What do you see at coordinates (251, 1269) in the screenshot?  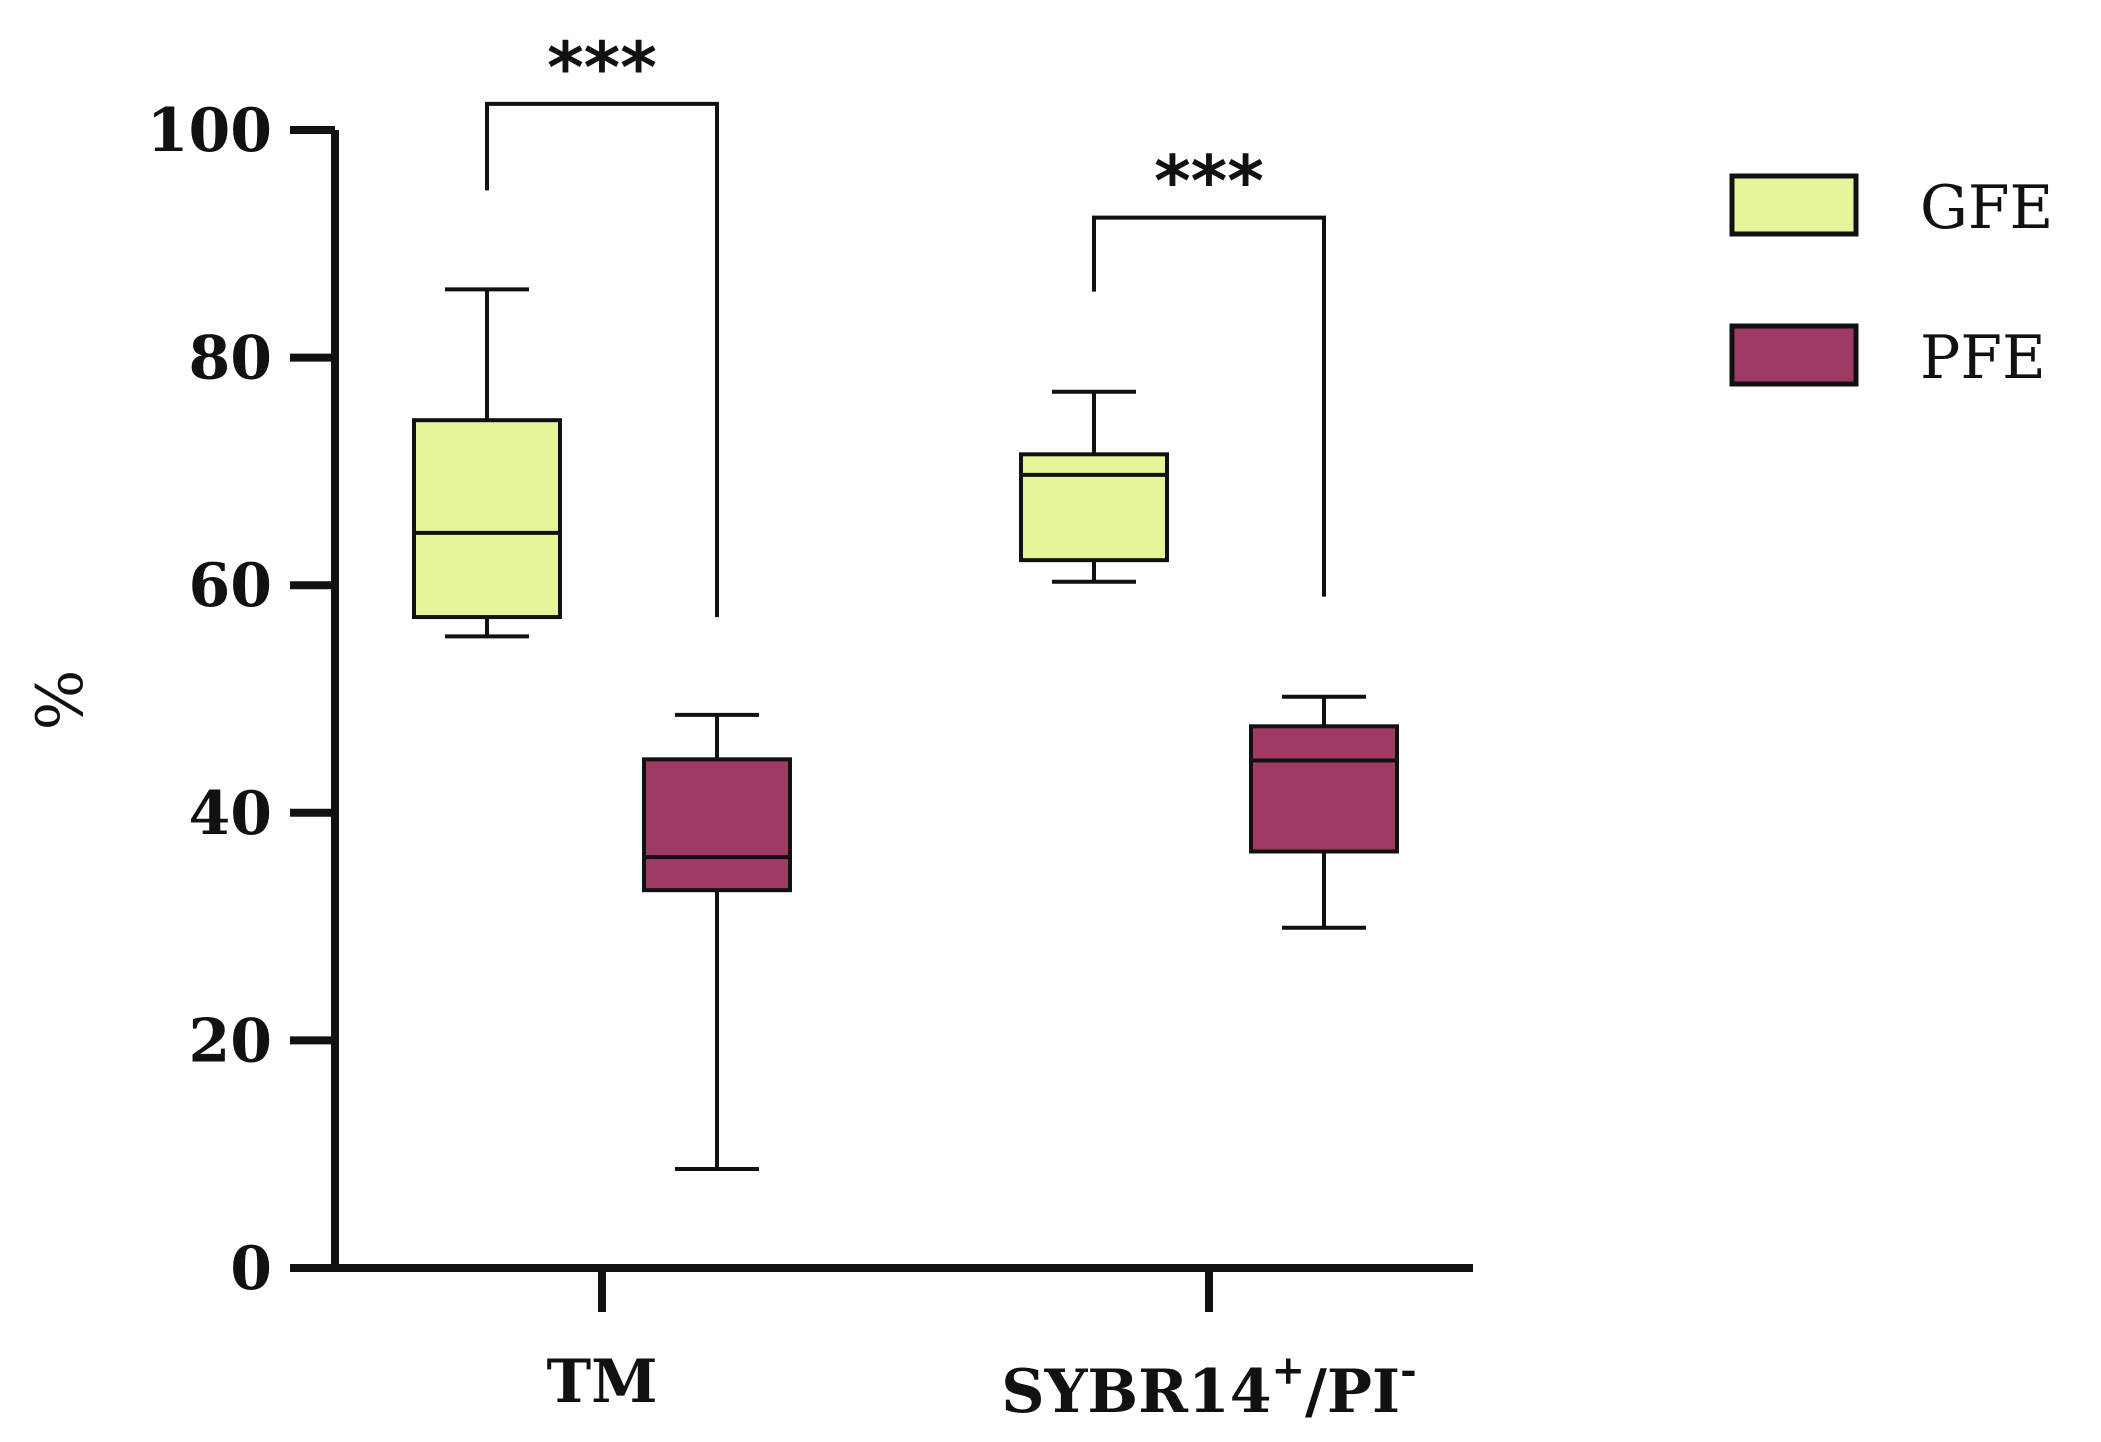 I see `y-tick-label-0: 0` at bounding box center [251, 1269].